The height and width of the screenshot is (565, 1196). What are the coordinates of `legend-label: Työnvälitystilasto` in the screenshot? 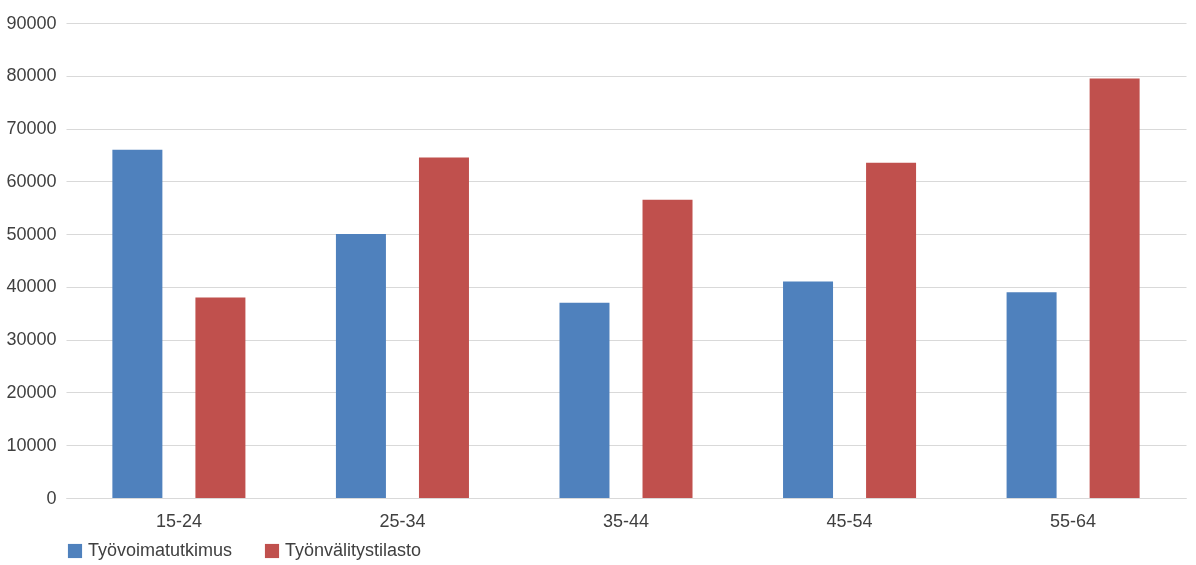 It's located at (353, 550).